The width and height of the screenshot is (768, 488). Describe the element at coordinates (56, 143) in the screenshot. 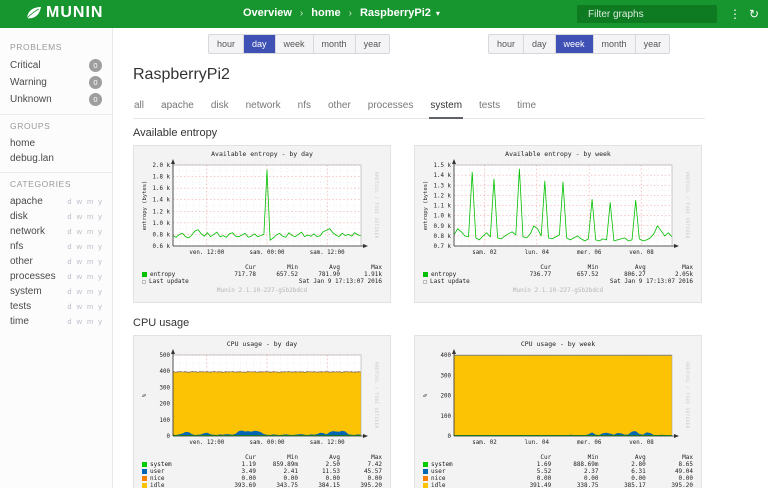

I see `group-item-home: home` at that location.